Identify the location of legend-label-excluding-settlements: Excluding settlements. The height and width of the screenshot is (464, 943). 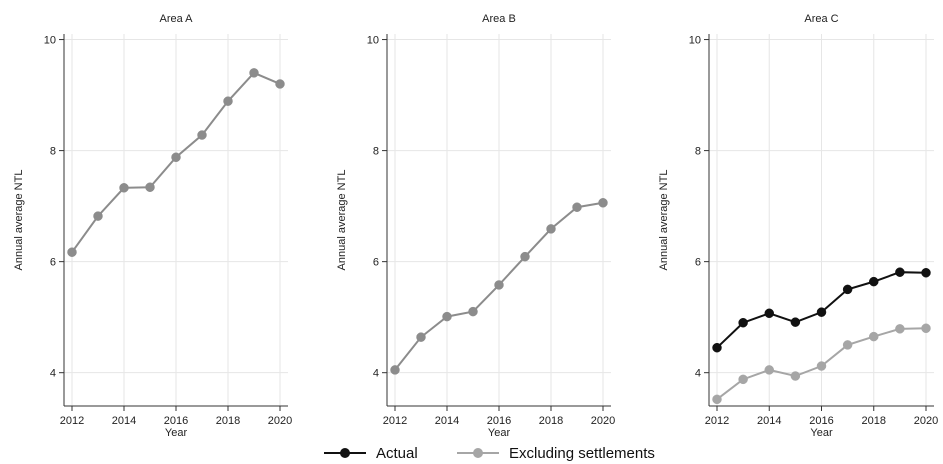
(582, 453).